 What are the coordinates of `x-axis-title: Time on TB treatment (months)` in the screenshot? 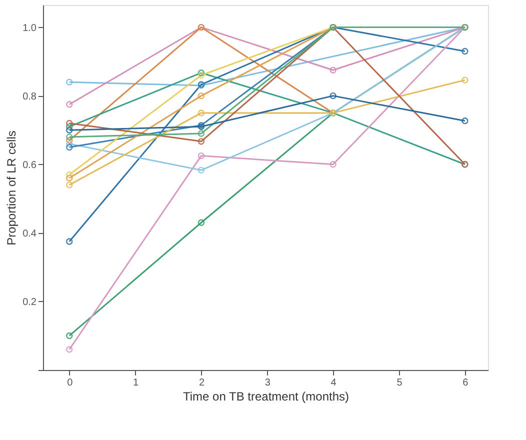 It's located at (266, 397).